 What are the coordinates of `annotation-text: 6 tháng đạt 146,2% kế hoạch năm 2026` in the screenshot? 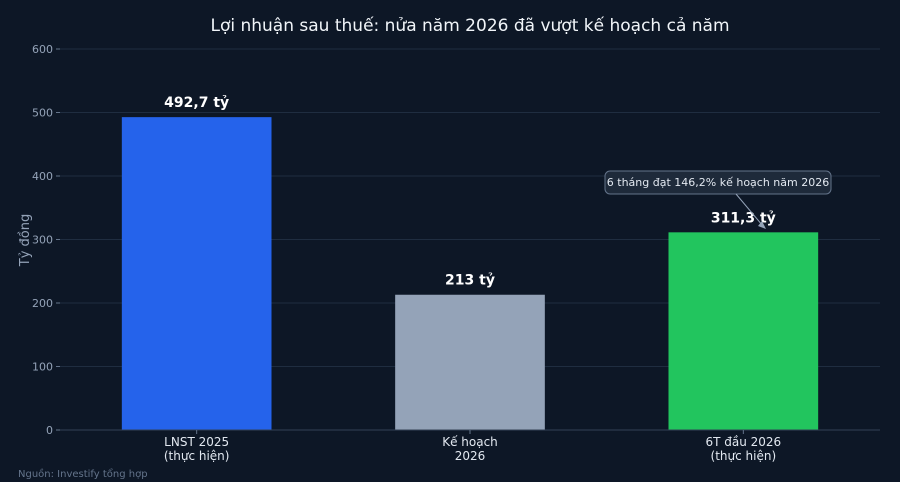 It's located at (718, 182).